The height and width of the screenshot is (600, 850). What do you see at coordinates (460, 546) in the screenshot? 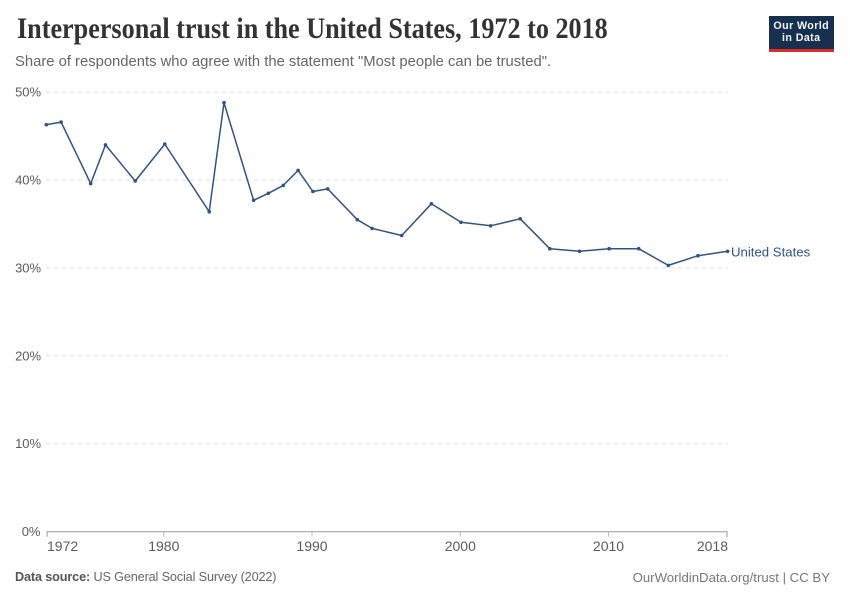
I see `svg-text: 2000` at bounding box center [460, 546].